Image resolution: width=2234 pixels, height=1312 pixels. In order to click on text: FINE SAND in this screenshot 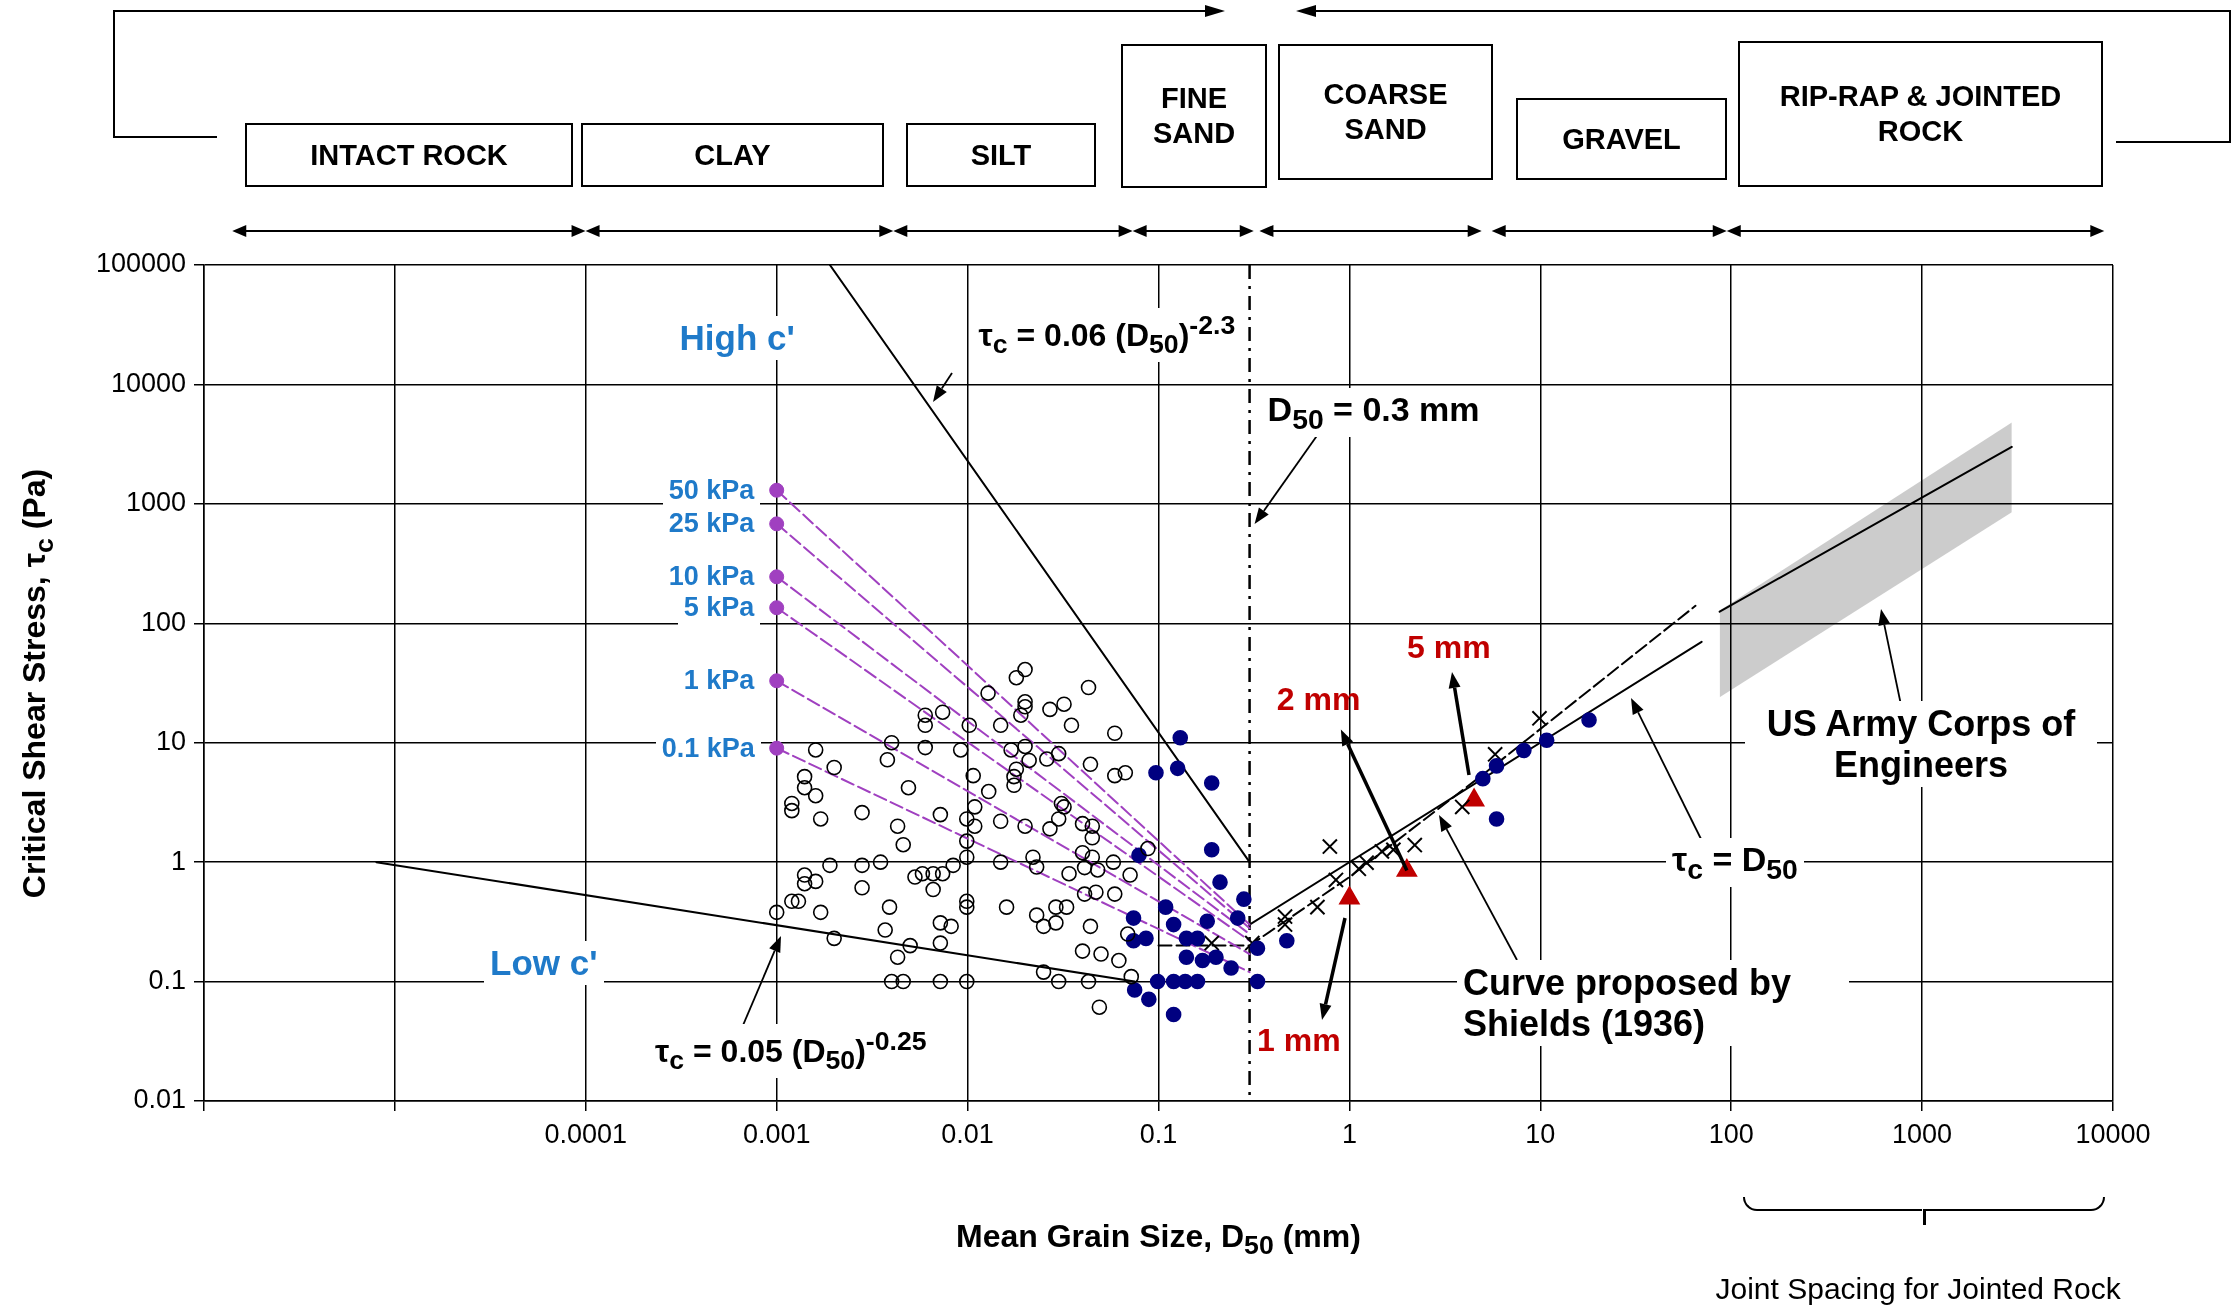, I will do `click(1194, 116)`.